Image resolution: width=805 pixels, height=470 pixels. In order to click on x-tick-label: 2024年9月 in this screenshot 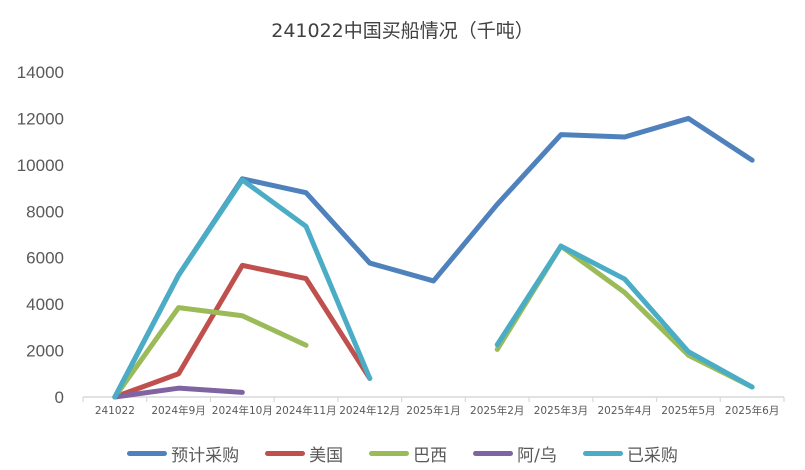, I will do `click(178, 410)`.